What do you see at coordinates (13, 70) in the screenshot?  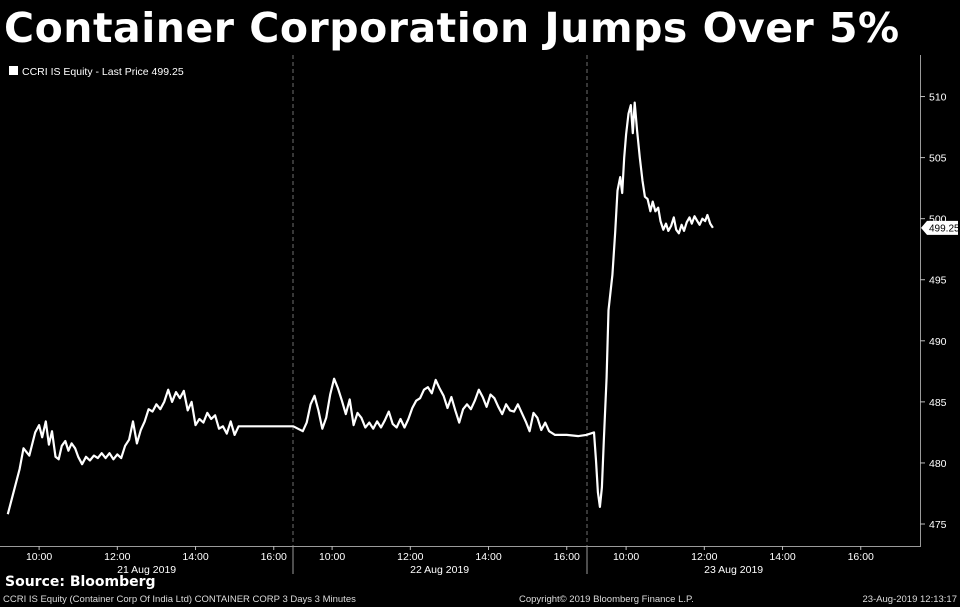 I see `legend-swatch` at bounding box center [13, 70].